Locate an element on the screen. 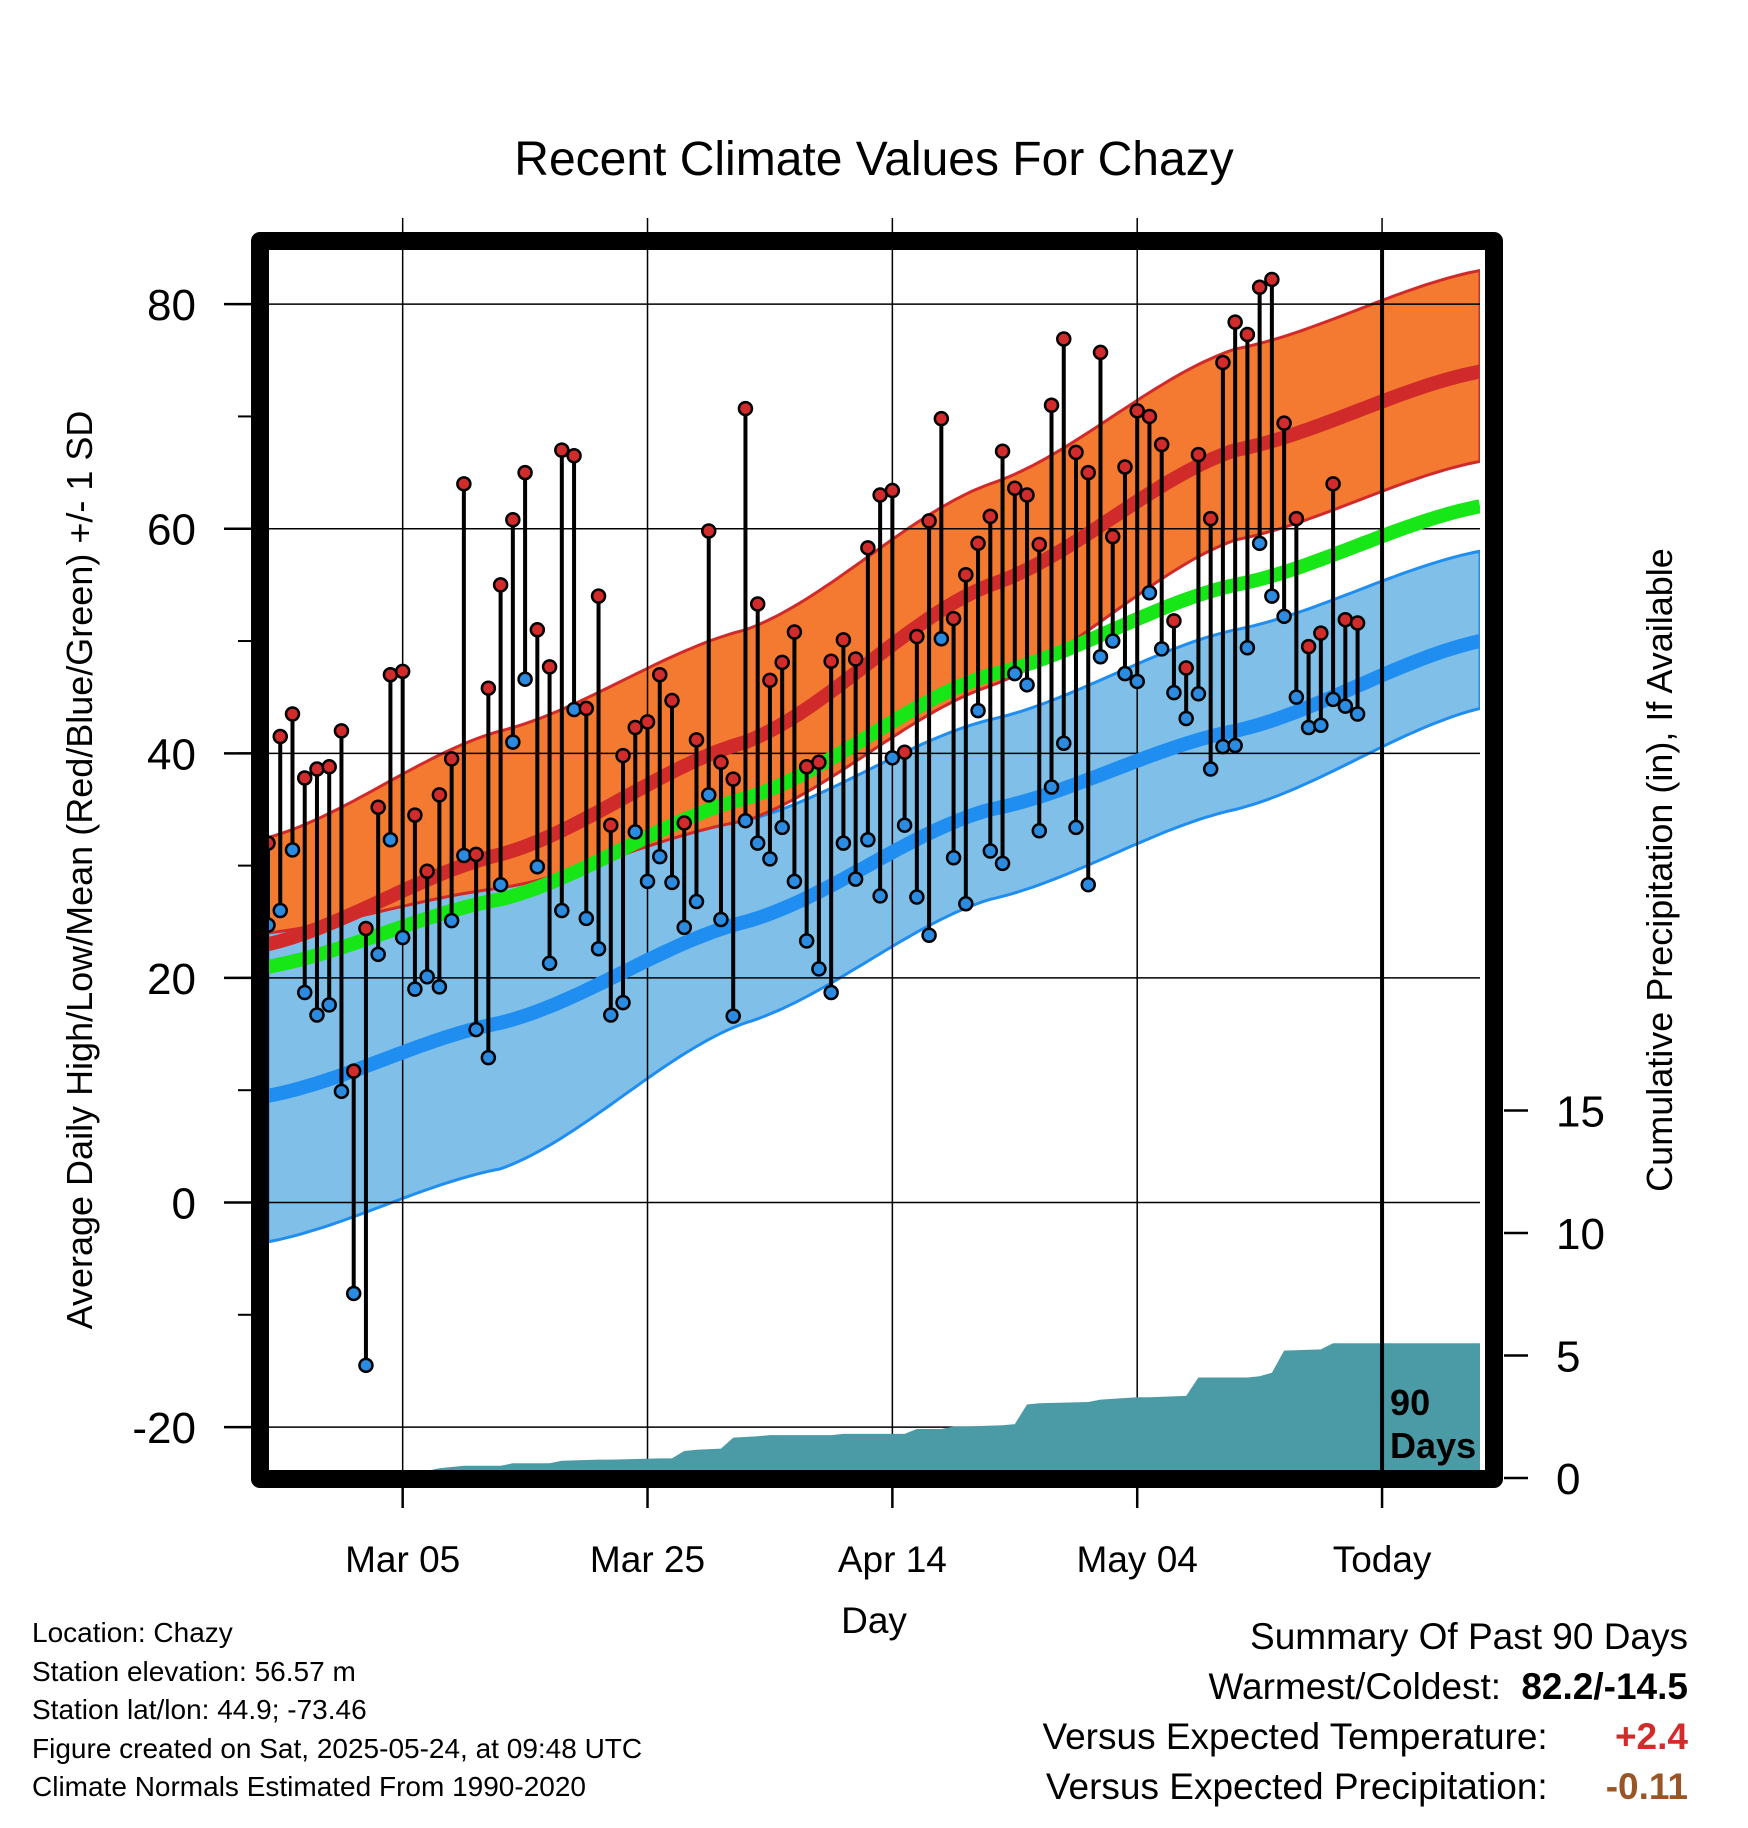  warm-cold-label: Warmest/Coldest: is located at coordinates (1355, 1686).